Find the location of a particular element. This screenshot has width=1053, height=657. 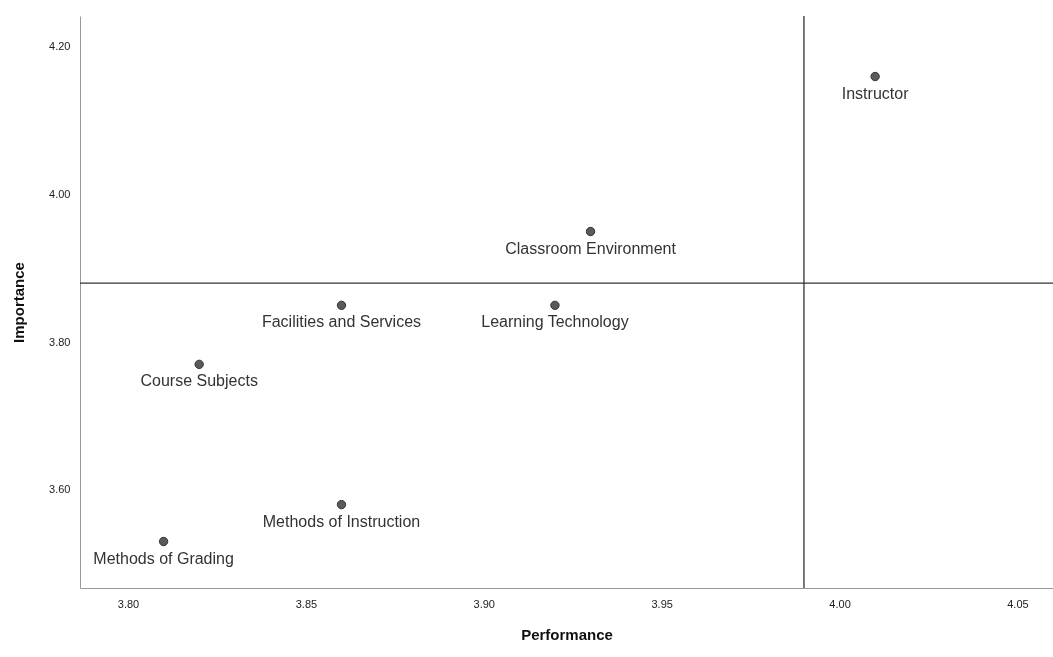

annotation: Facilities and Services is located at coordinates (341, 322).